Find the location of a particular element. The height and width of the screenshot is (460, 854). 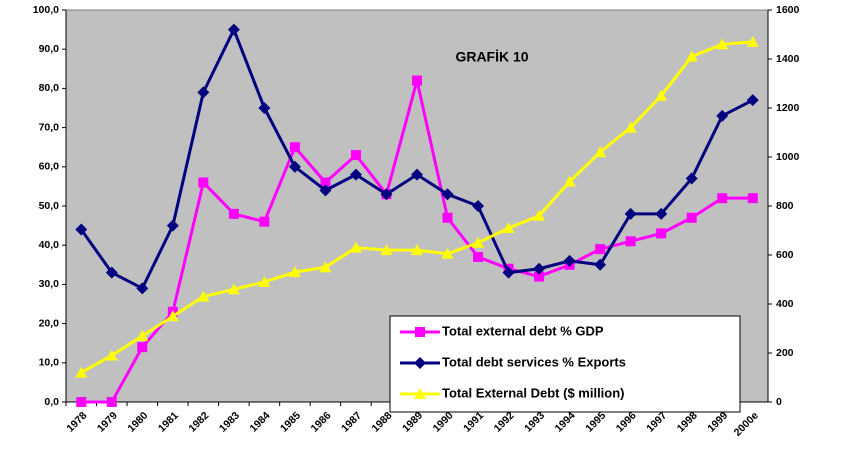

y2-tick-label: 200 is located at coordinates (785, 353).